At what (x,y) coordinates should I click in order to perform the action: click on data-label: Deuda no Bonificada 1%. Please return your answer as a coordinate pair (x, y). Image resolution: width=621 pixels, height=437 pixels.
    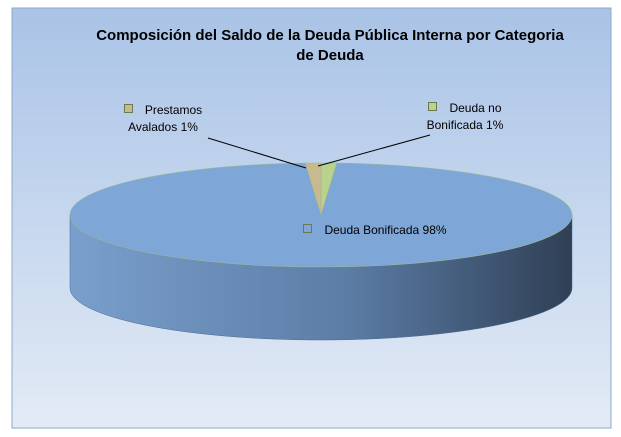
    Looking at the image, I should click on (465, 117).